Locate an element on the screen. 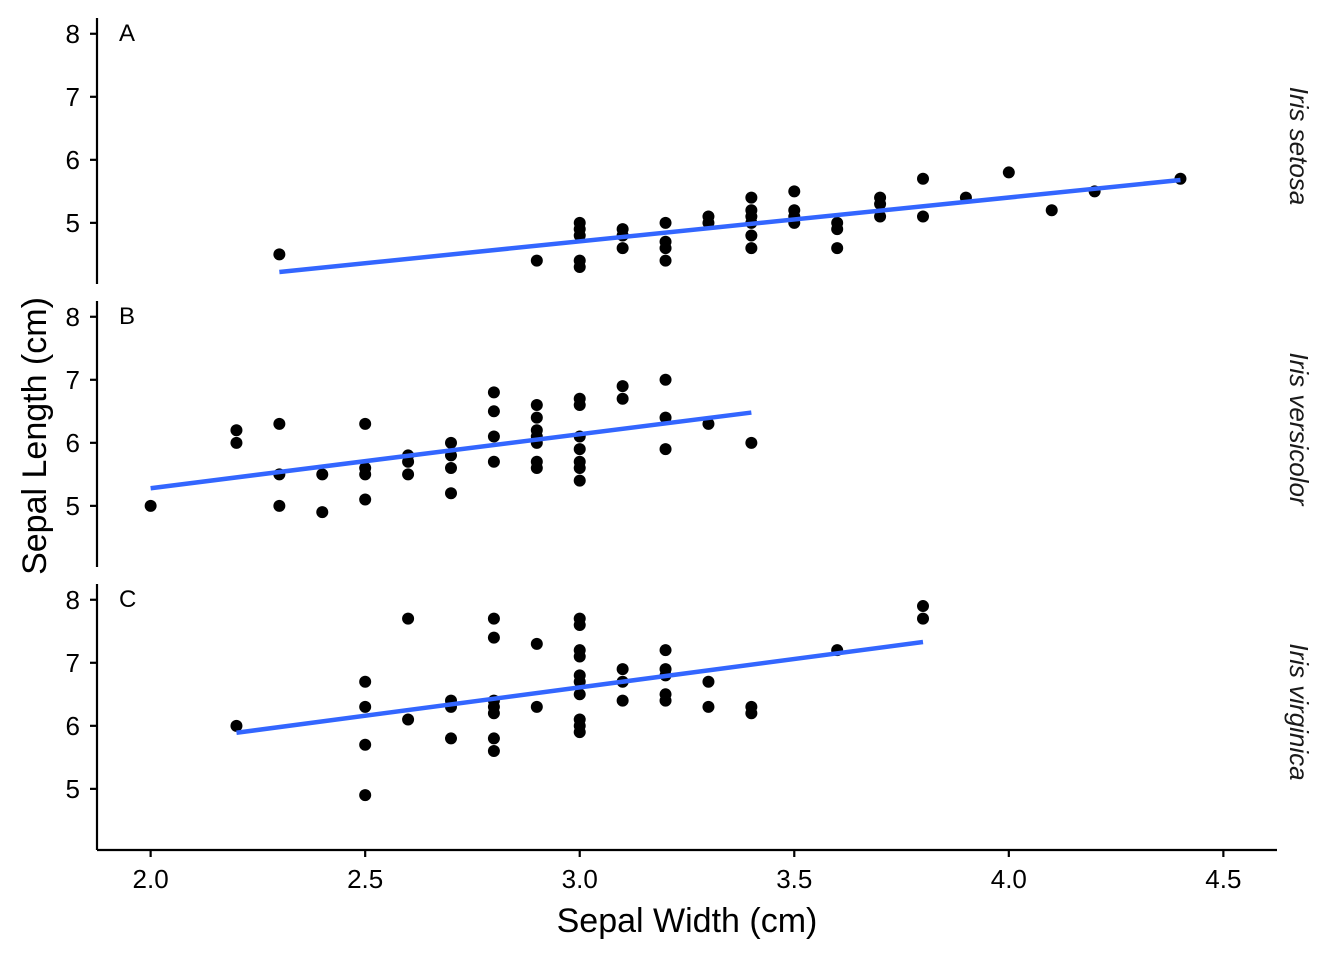 This screenshot has height=960, width=1344. panel-tag: B is located at coordinates (127, 316).